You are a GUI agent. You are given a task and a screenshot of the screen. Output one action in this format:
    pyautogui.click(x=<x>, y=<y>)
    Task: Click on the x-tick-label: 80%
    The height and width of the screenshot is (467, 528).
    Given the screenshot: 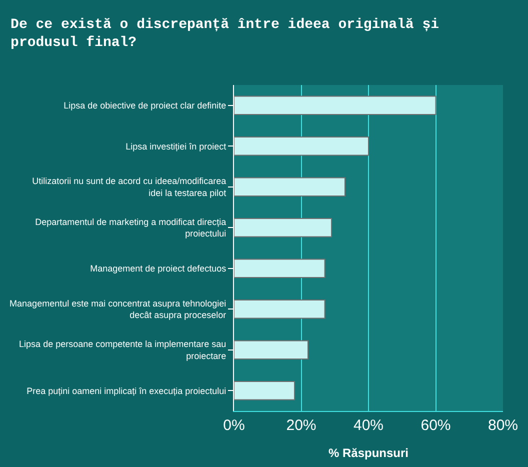 What is the action you would take?
    pyautogui.click(x=503, y=425)
    